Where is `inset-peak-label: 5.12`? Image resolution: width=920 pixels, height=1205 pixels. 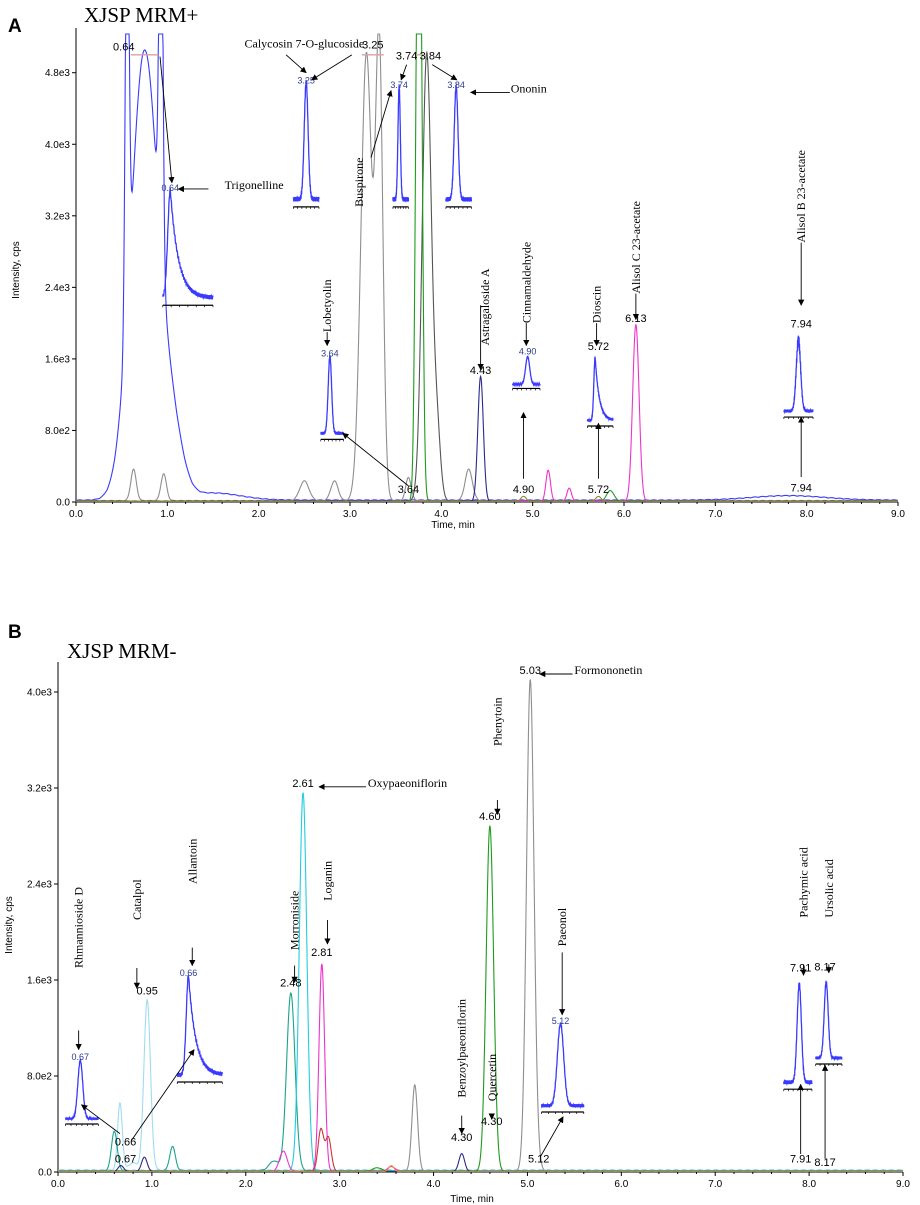 inset-peak-label: 5.12 is located at coordinates (561, 1021).